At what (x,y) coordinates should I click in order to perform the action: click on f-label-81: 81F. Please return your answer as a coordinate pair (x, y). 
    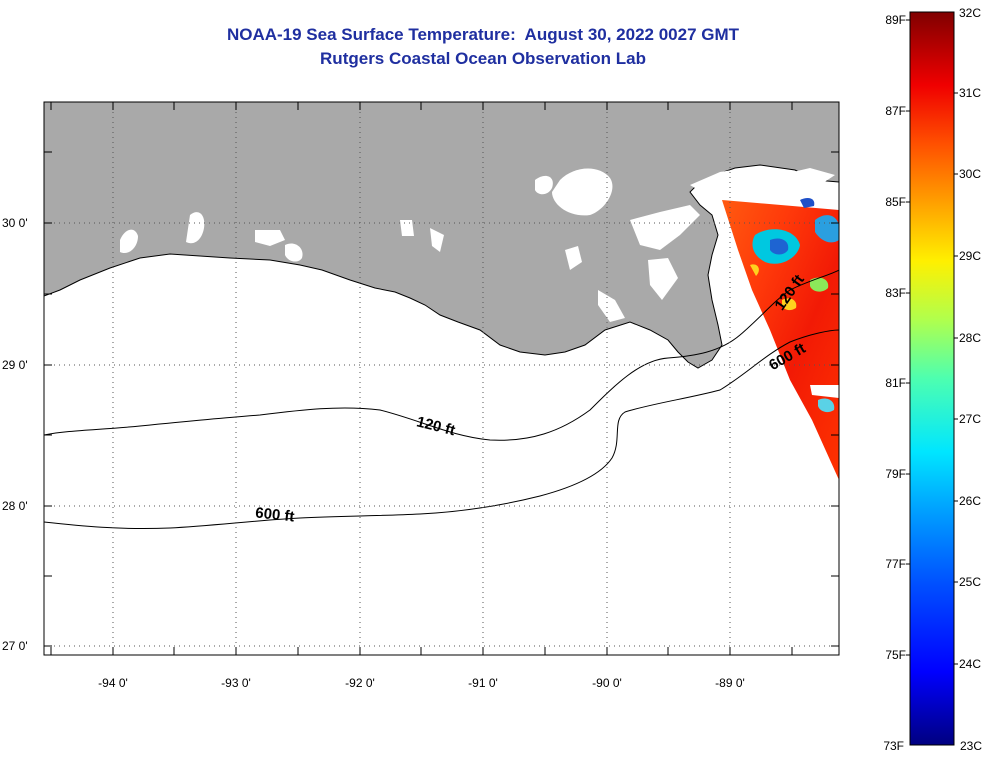
    Looking at the image, I should click on (895, 383).